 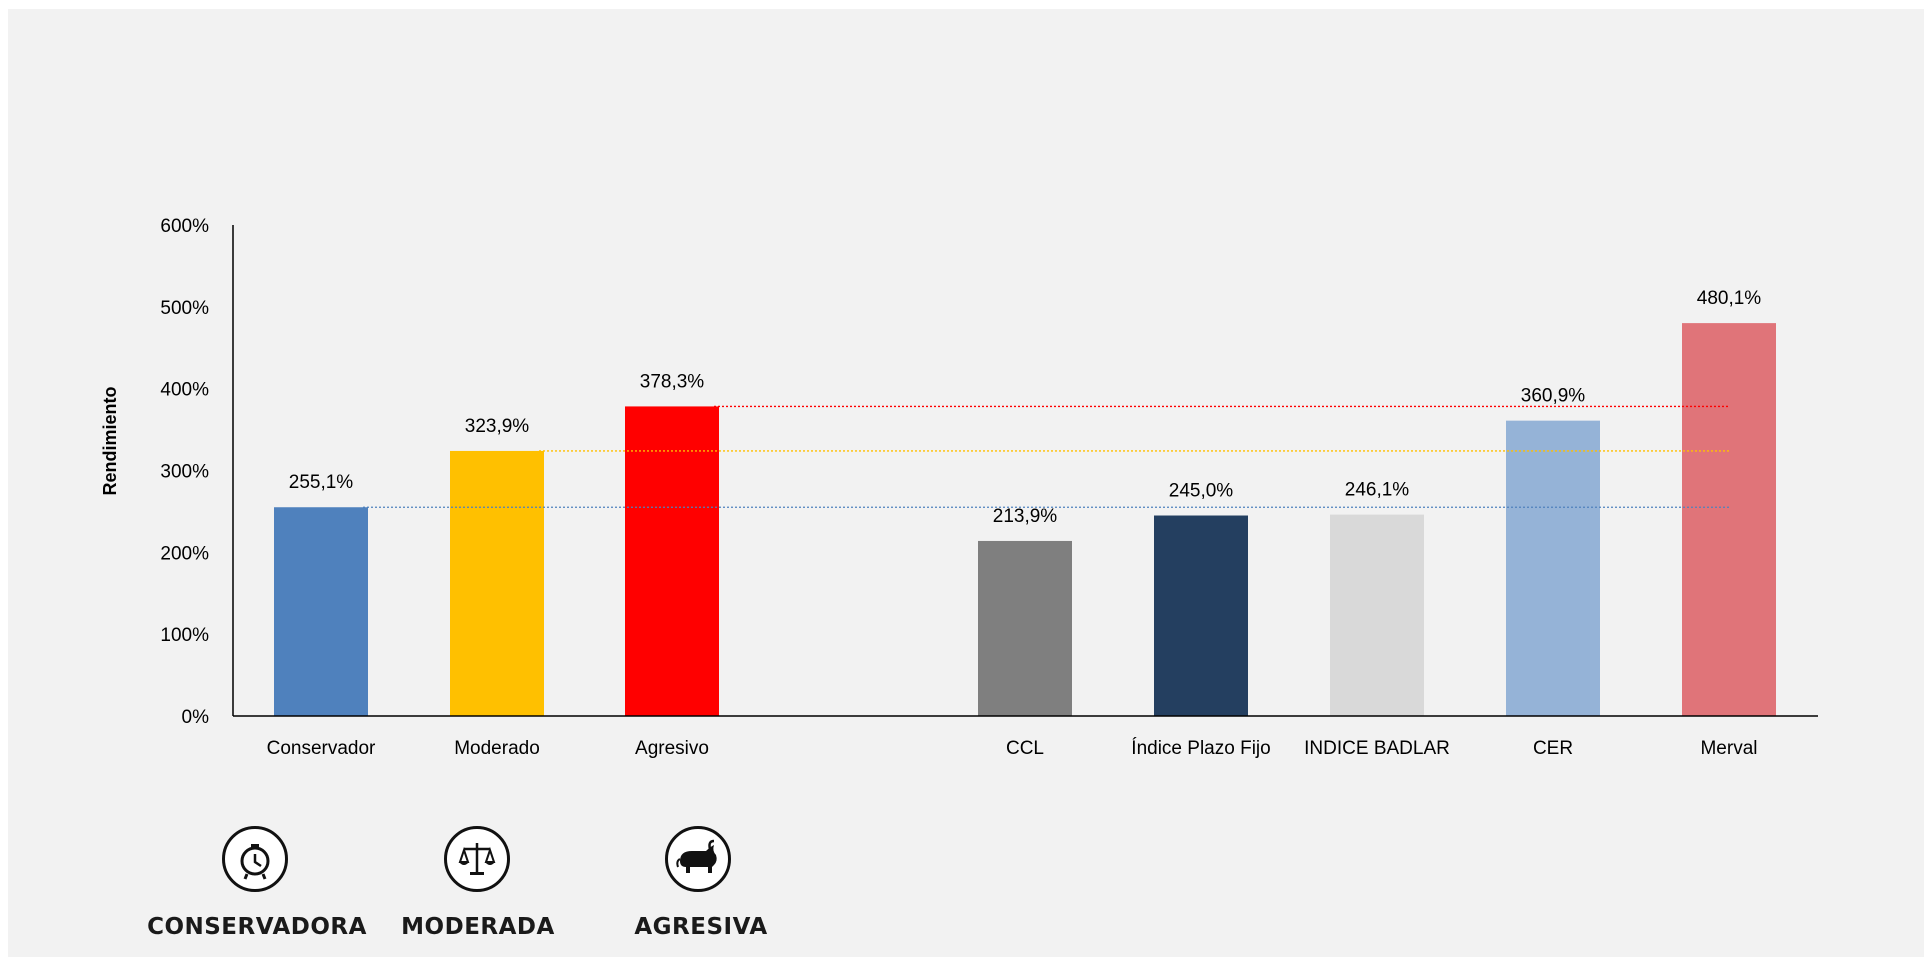 What do you see at coordinates (1728, 748) in the screenshot?
I see `x-tick-label: Merval` at bounding box center [1728, 748].